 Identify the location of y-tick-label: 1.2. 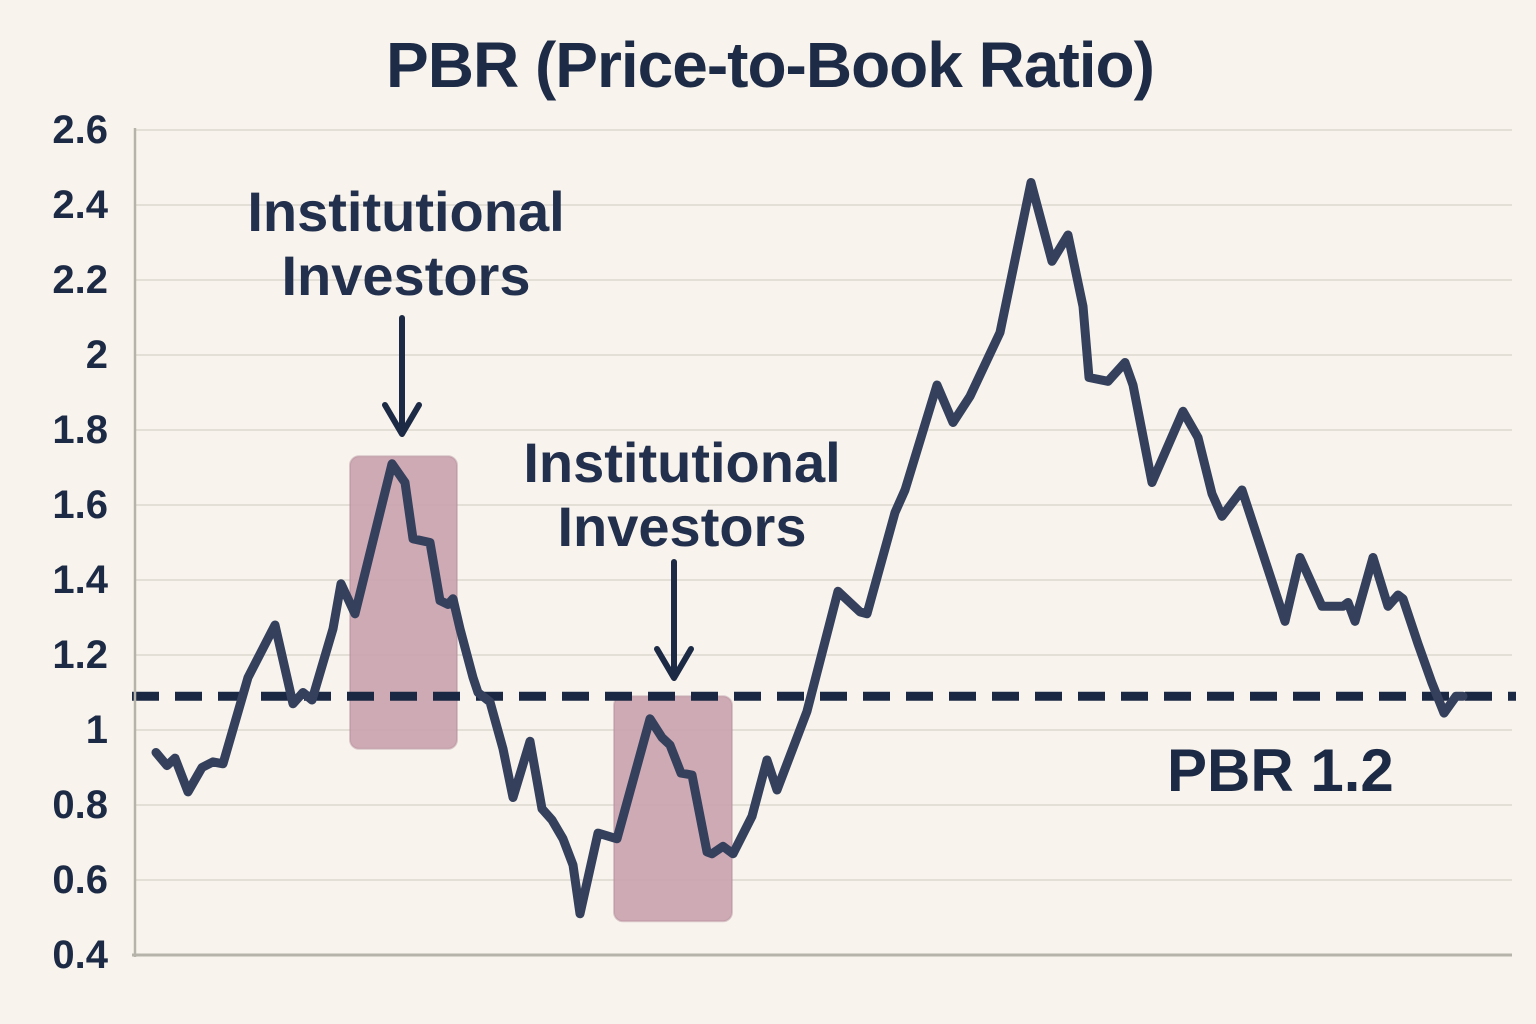
(80, 655).